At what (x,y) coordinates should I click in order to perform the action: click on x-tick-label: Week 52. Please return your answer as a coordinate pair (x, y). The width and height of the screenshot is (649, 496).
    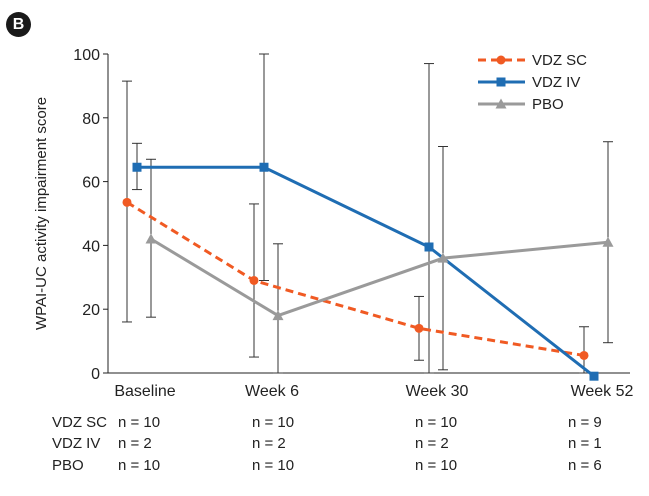
    Looking at the image, I should click on (602, 391).